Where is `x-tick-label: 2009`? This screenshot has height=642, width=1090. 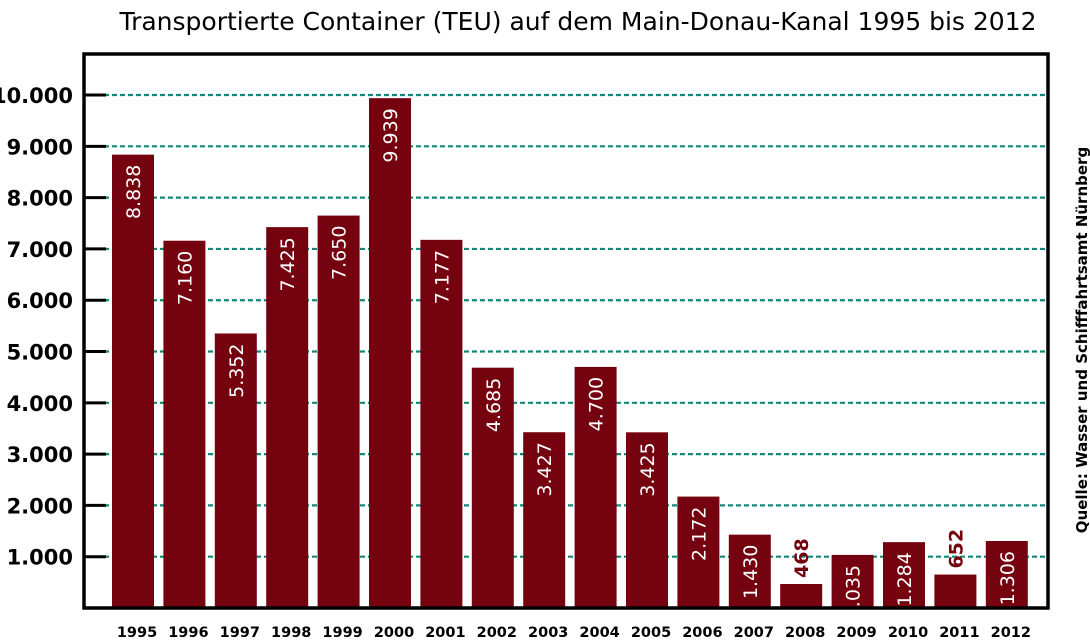
x-tick-label: 2009 is located at coordinates (856, 633).